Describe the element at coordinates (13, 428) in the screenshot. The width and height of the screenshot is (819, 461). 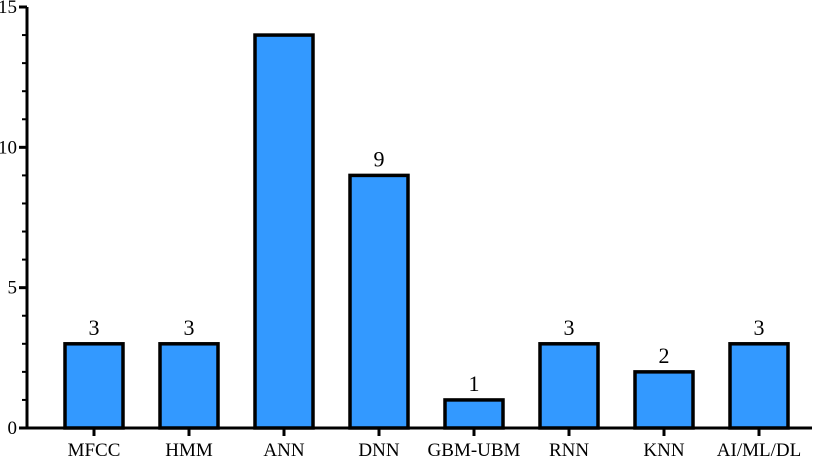
I see `y-tick-label: 0` at that location.